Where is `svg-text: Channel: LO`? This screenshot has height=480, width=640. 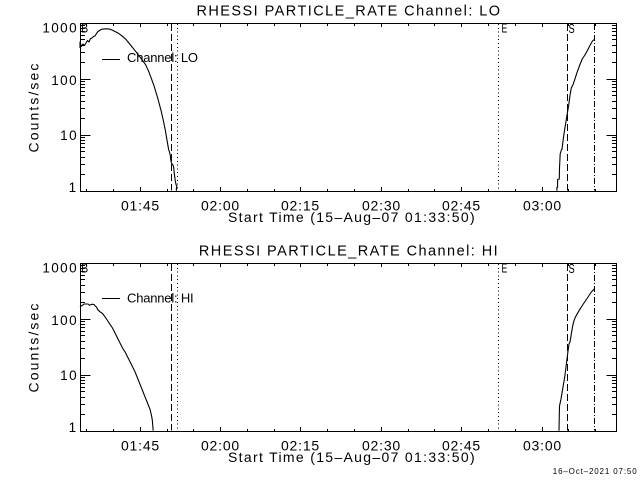
svg-text: Channel: LO is located at coordinates (162, 57).